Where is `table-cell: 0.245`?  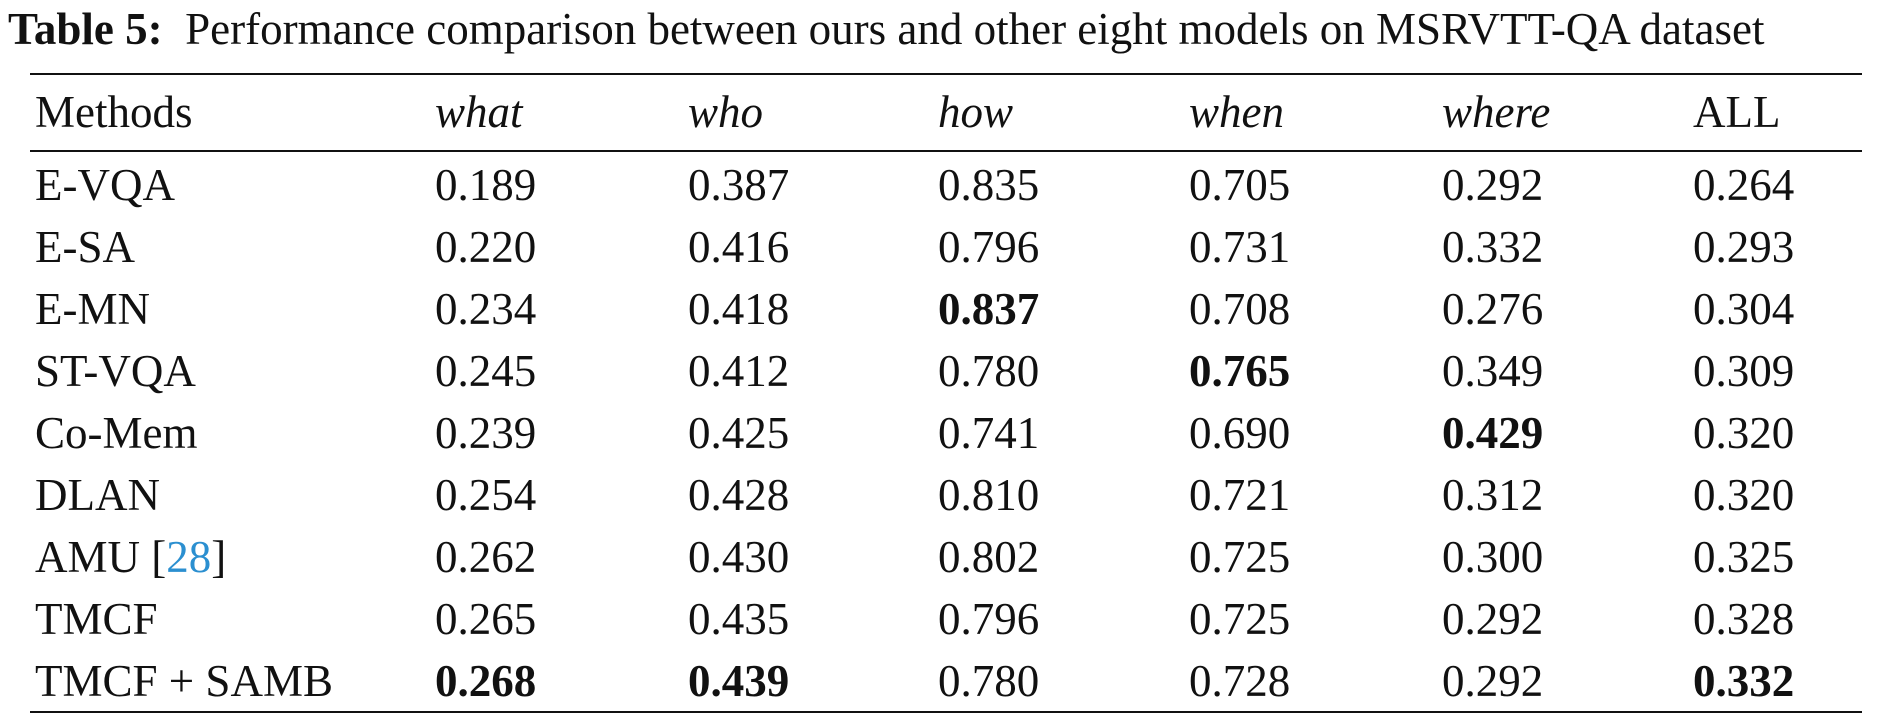
table-cell: 0.245 is located at coordinates (486, 371).